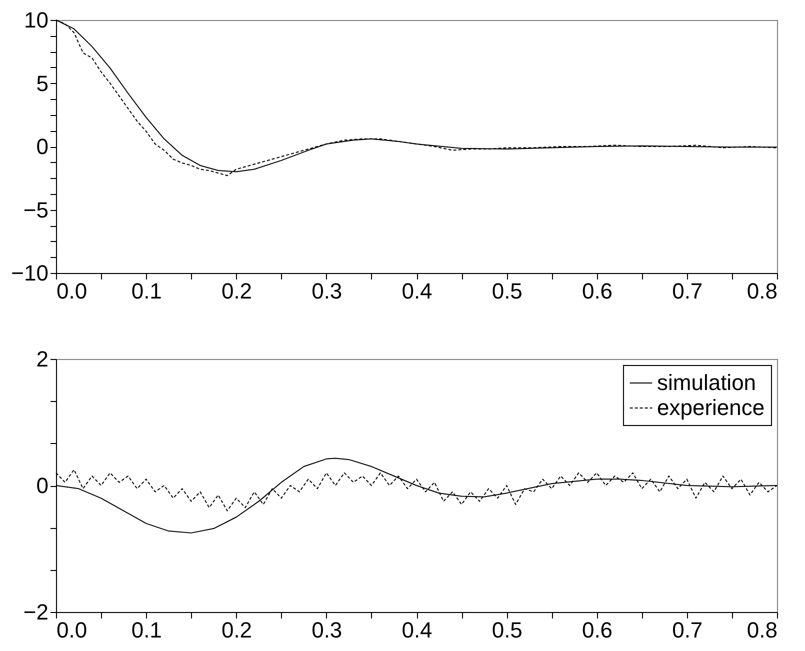 Image resolution: width=805 pixels, height=651 pixels. What do you see at coordinates (706, 382) in the screenshot?
I see `legend-label: simulation` at bounding box center [706, 382].